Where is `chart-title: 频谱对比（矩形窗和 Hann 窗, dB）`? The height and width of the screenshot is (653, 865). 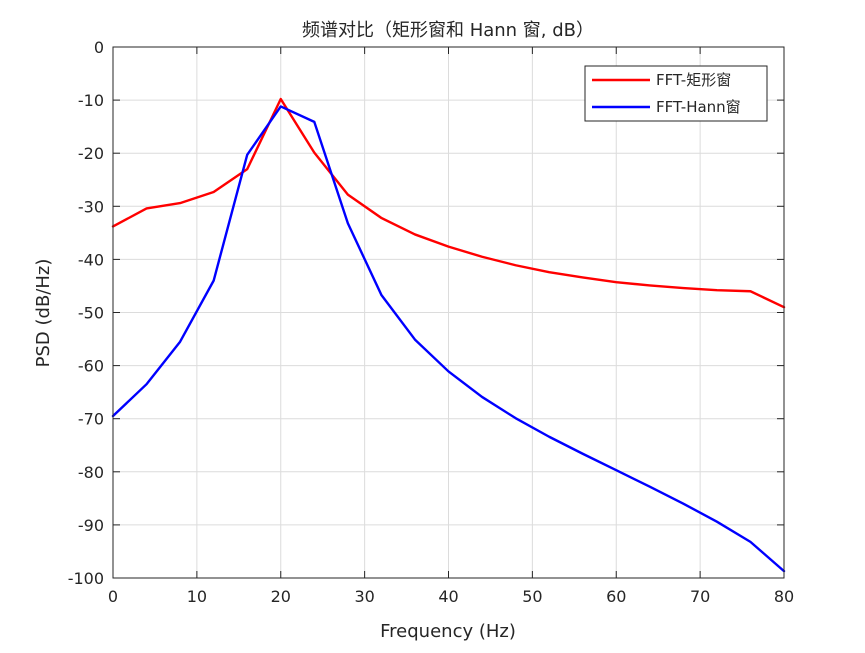 chart-title: 频谱对比（矩形窗和 Hann 窗, dB） is located at coordinates (448, 30).